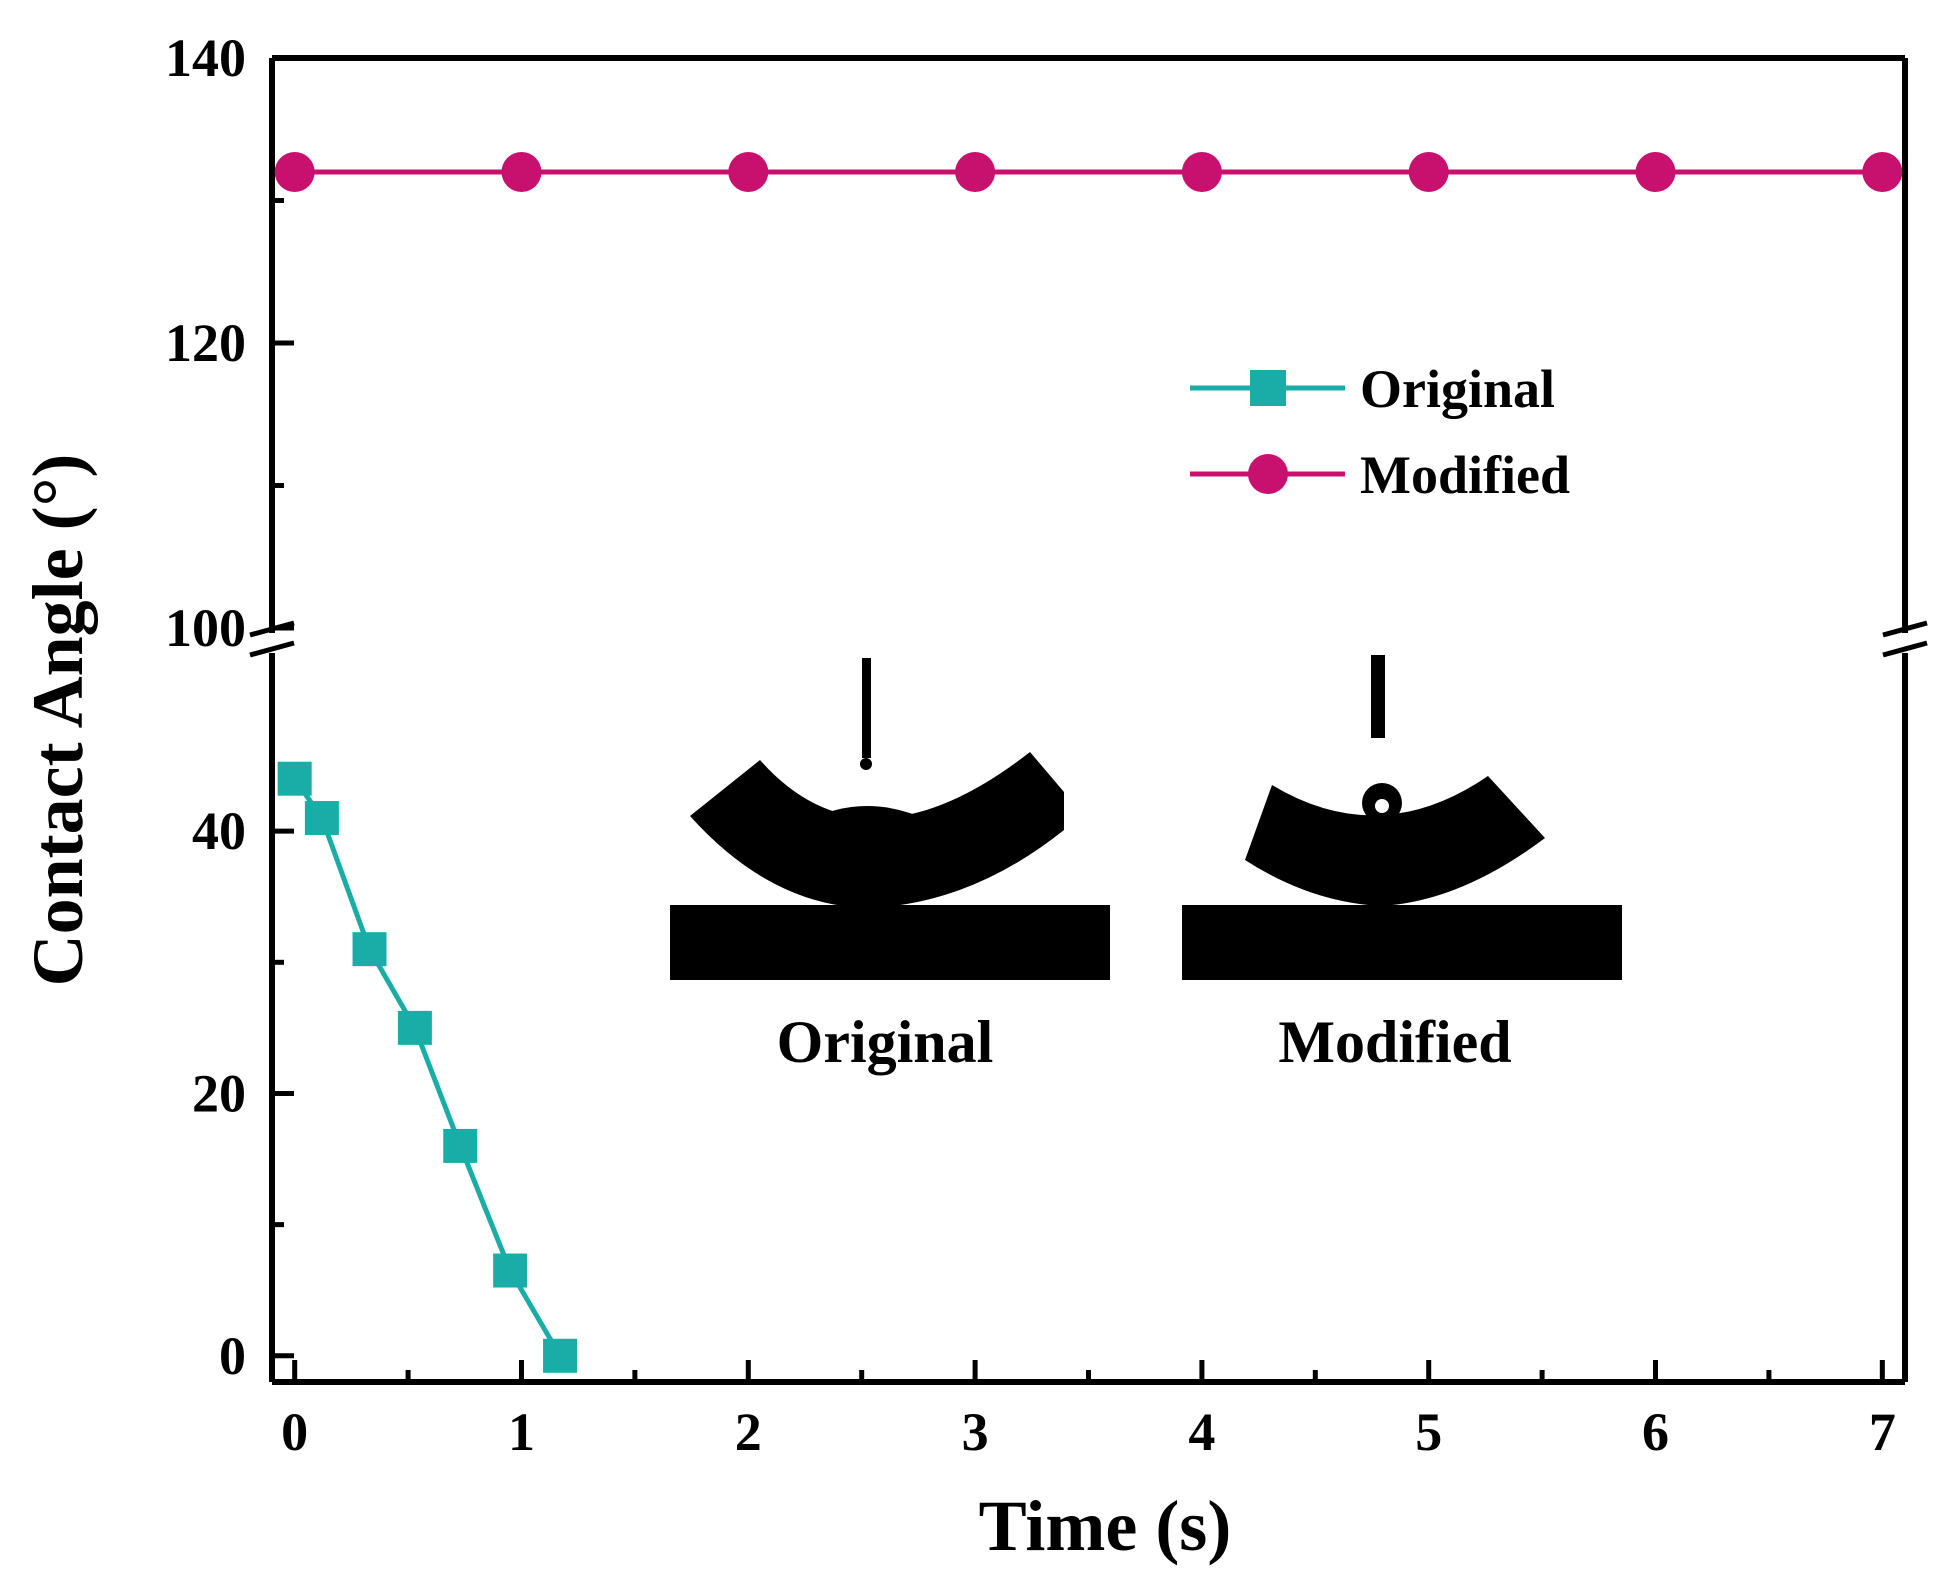  I want to click on inset-label-modified: Modified, so click(1394, 1042).